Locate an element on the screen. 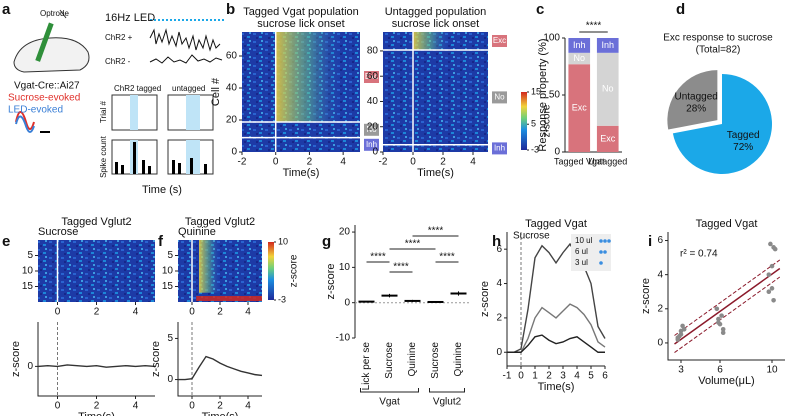 The width and height of the screenshot is (796, 416). segment-label: No is located at coordinates (579, 58).